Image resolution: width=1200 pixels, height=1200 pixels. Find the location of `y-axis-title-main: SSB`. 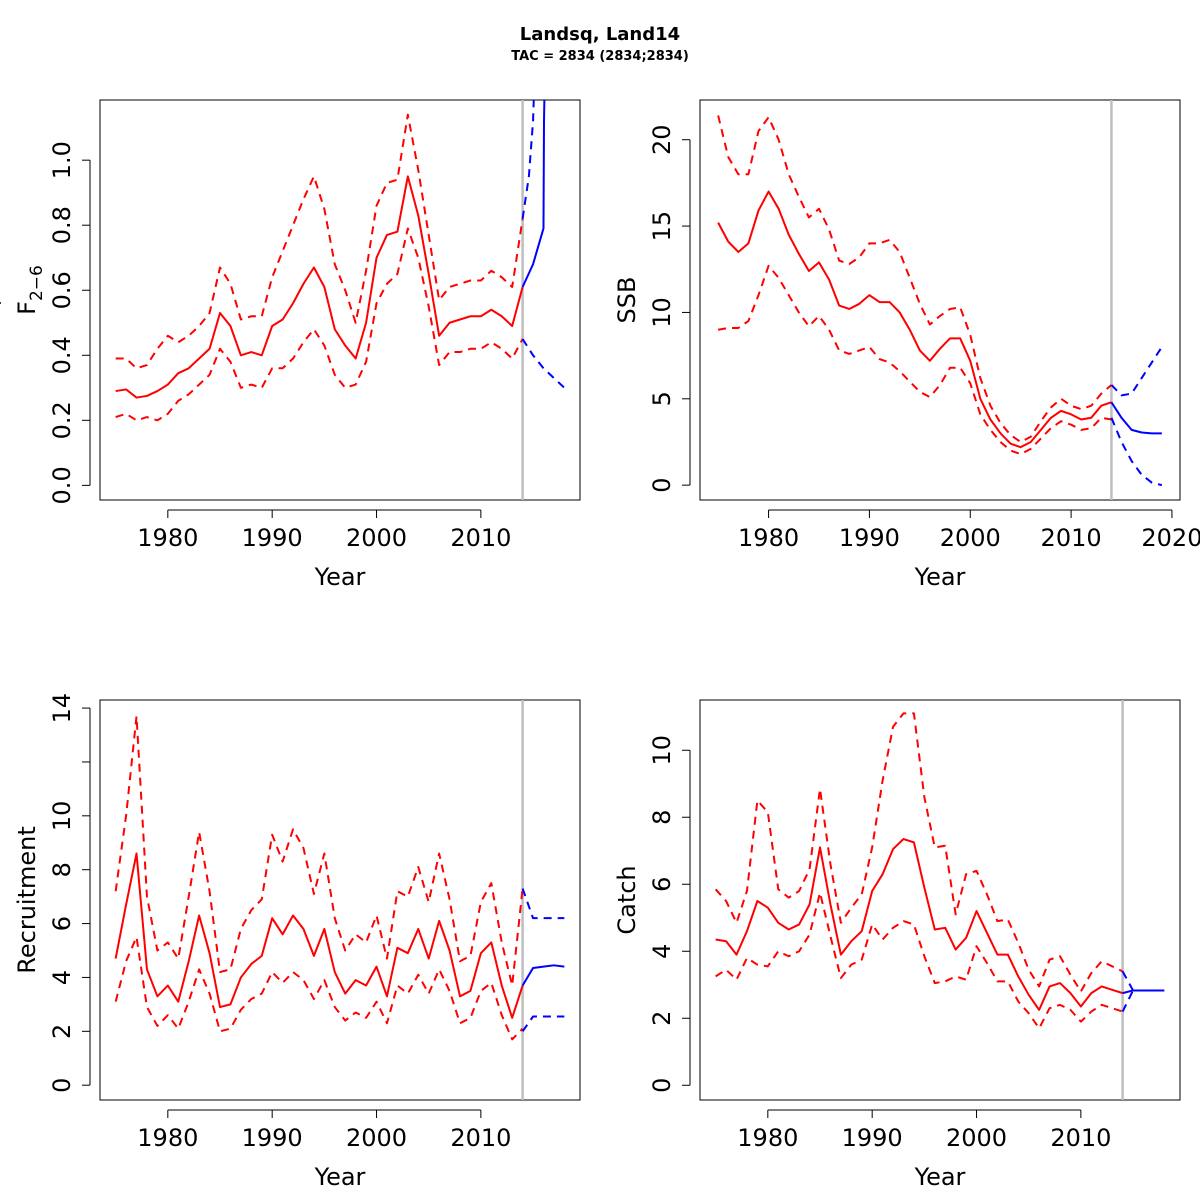

y-axis-title-main: SSB is located at coordinates (627, 300).